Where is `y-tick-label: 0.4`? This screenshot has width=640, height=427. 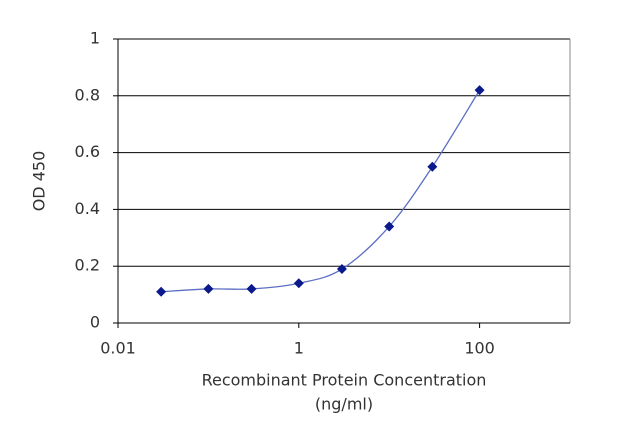
y-tick-label: 0.4 is located at coordinates (87, 208).